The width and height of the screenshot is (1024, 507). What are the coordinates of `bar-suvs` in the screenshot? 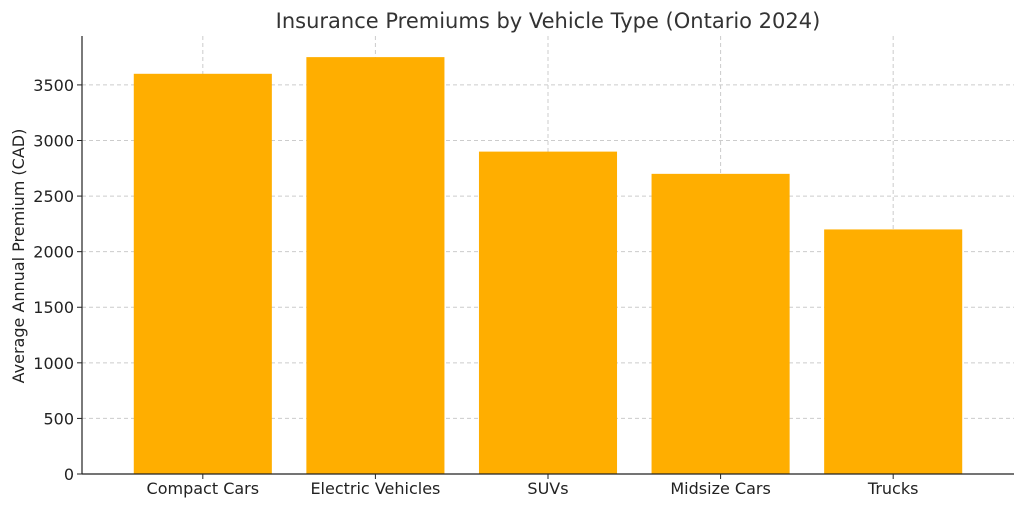 It's located at (548, 313).